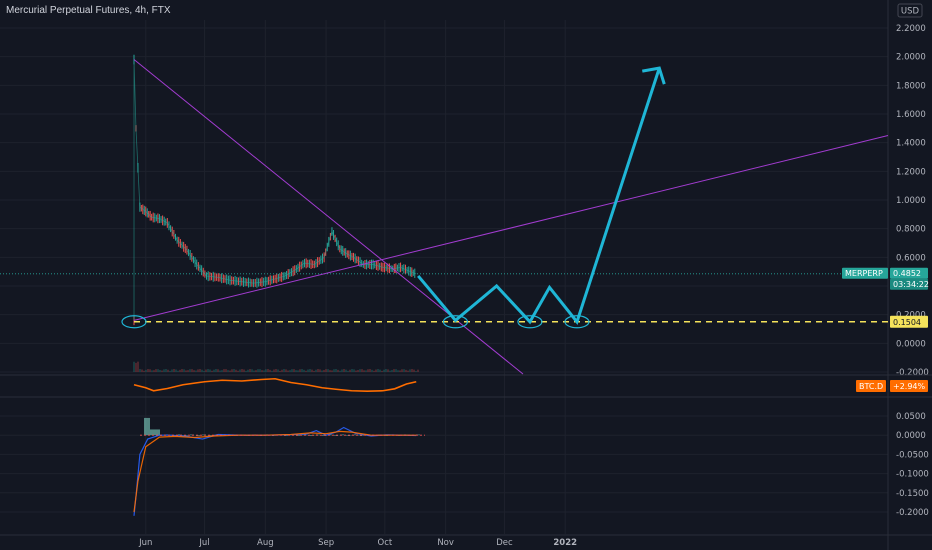 This screenshot has height=550, width=932. What do you see at coordinates (654, 75) in the screenshot?
I see `projection-arrowhead` at bounding box center [654, 75].